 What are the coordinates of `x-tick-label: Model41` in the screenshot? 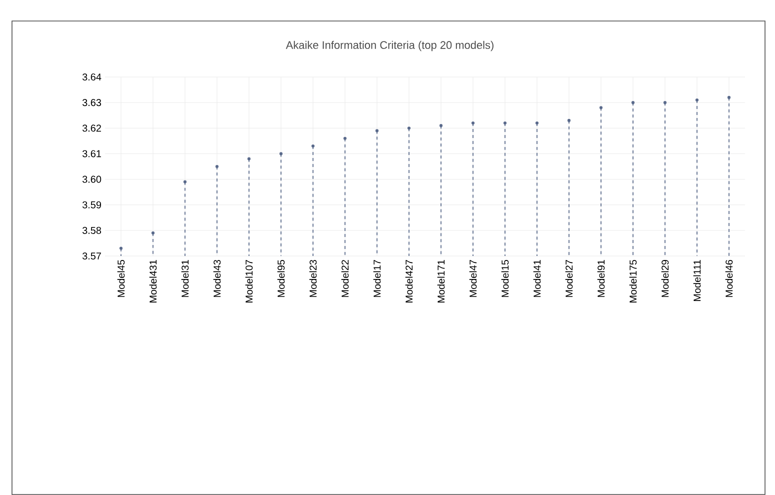 It's located at (537, 278).